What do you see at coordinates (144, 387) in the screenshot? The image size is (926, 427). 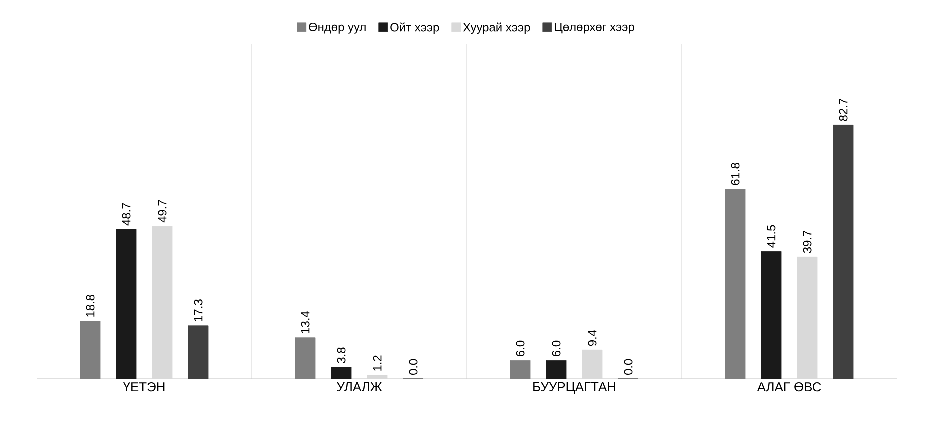 I see `x-tick-label: ҮЕТЭН` at bounding box center [144, 387].